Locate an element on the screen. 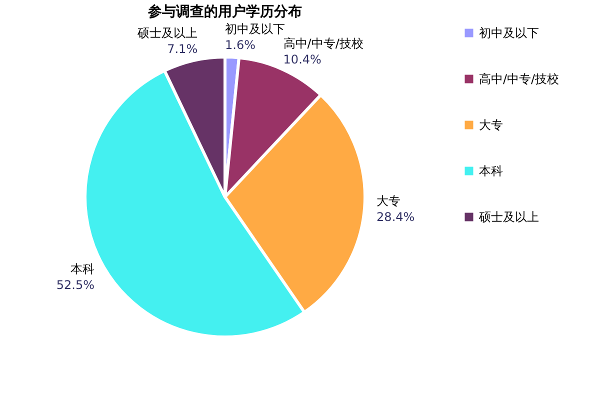  data-label: 7.1% is located at coordinates (182, 49).